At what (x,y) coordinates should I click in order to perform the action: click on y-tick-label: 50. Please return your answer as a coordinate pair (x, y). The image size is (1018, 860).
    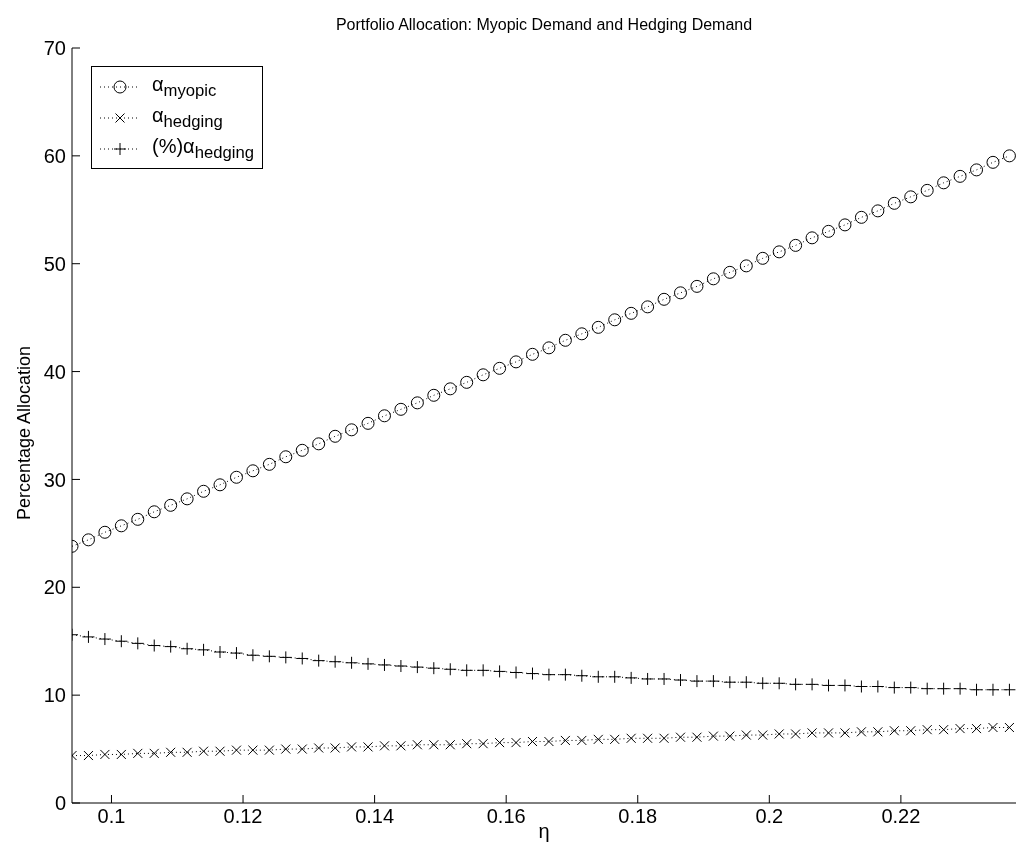
    Looking at the image, I should click on (54, 263).